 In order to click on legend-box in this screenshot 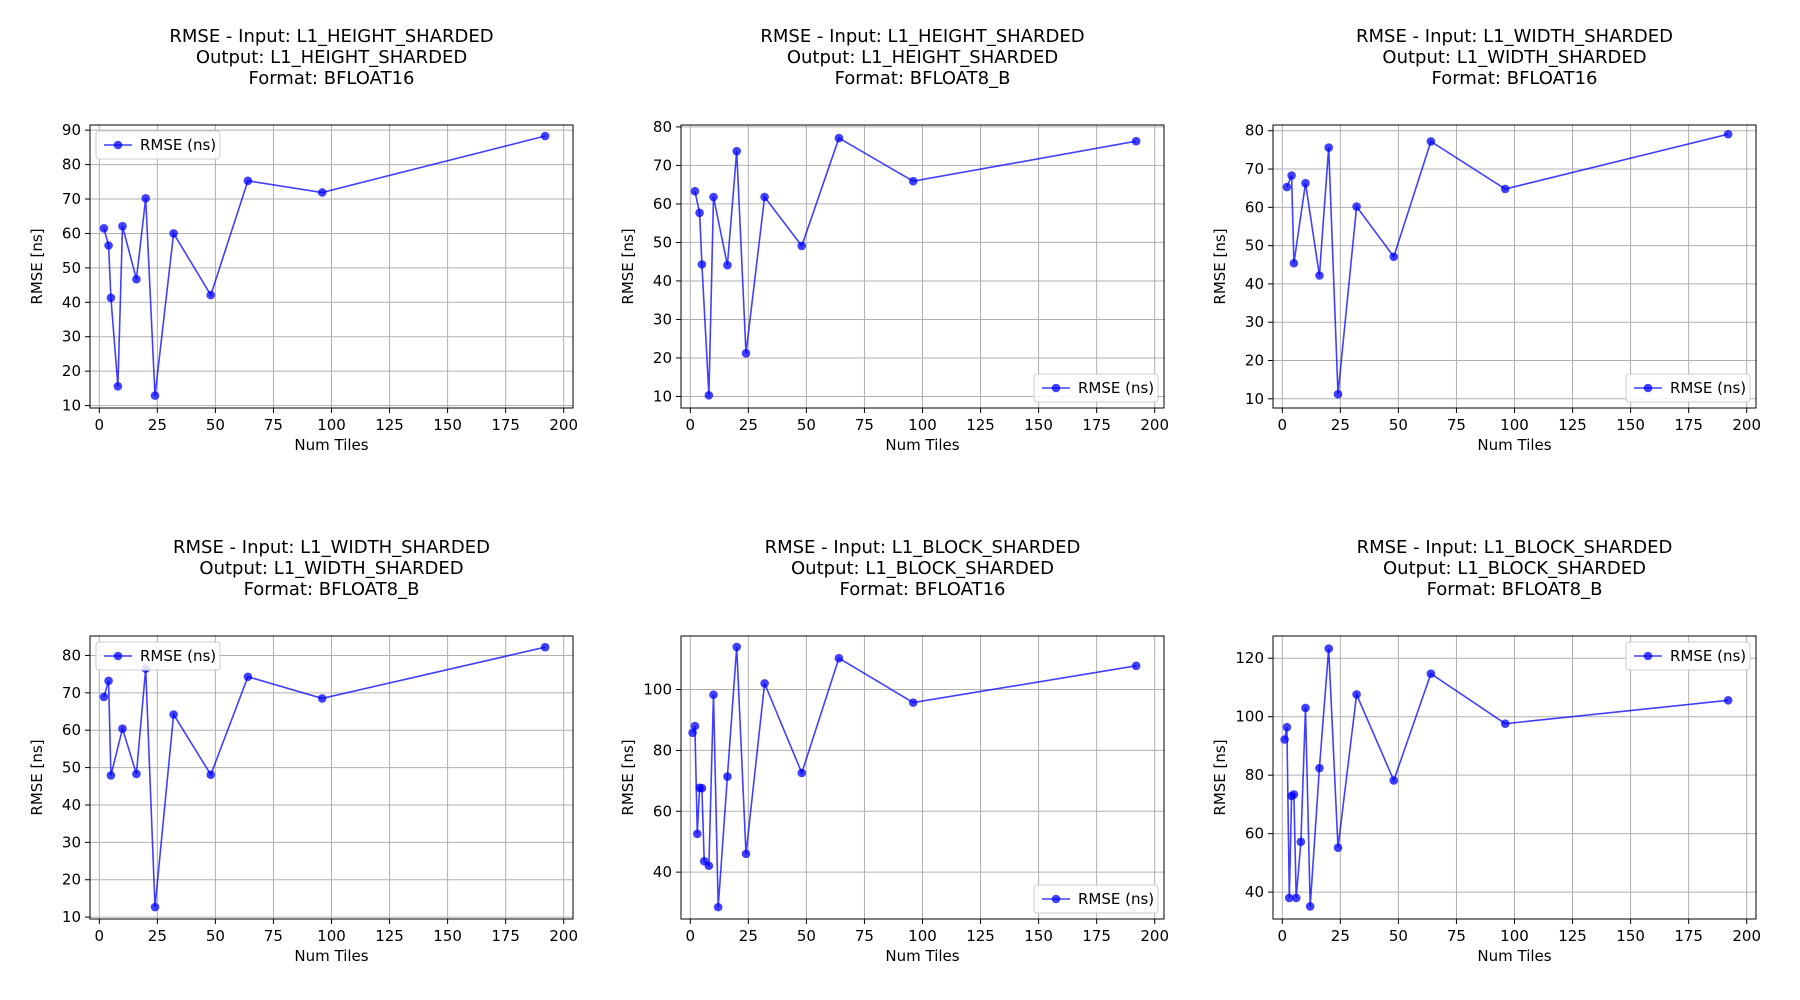, I will do `click(1688, 656)`.